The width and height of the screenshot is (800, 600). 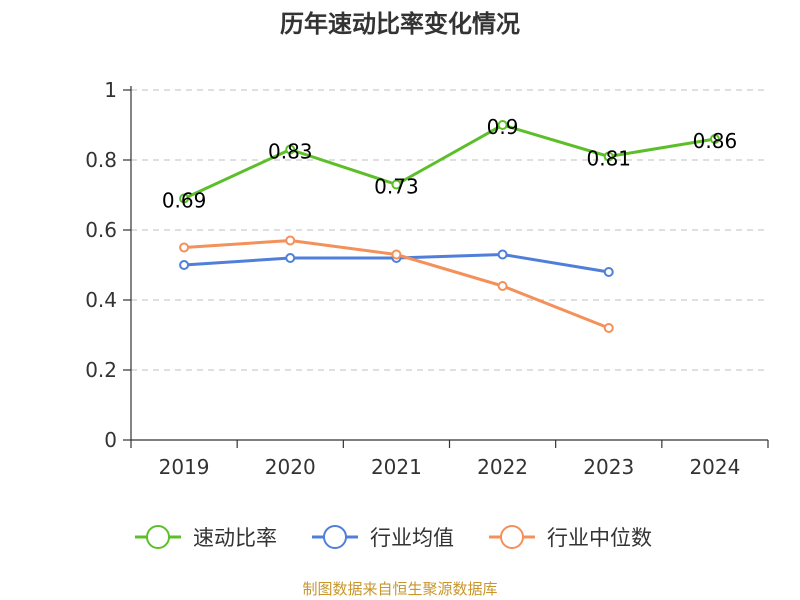 What do you see at coordinates (184, 467) in the screenshot?
I see `x-tick-label: 2019` at bounding box center [184, 467].